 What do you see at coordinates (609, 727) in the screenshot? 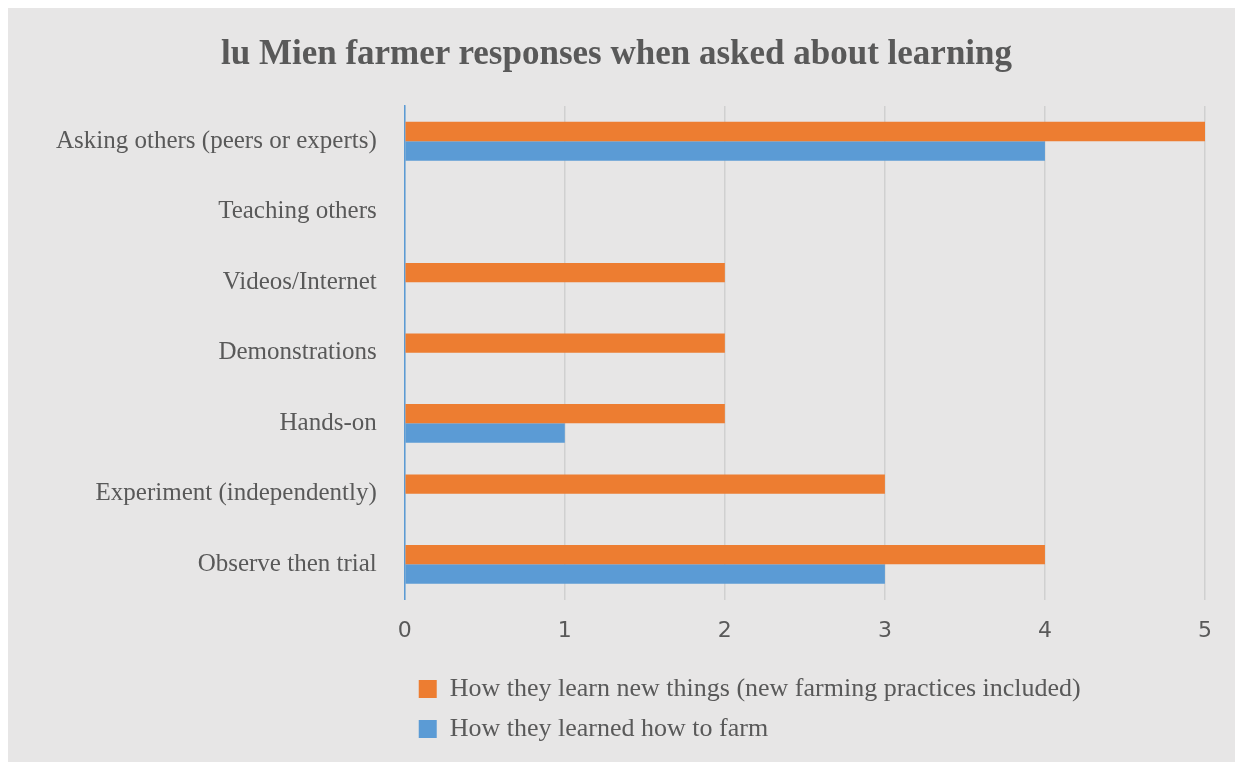
I see `legend-label: How they learned how to farm` at bounding box center [609, 727].